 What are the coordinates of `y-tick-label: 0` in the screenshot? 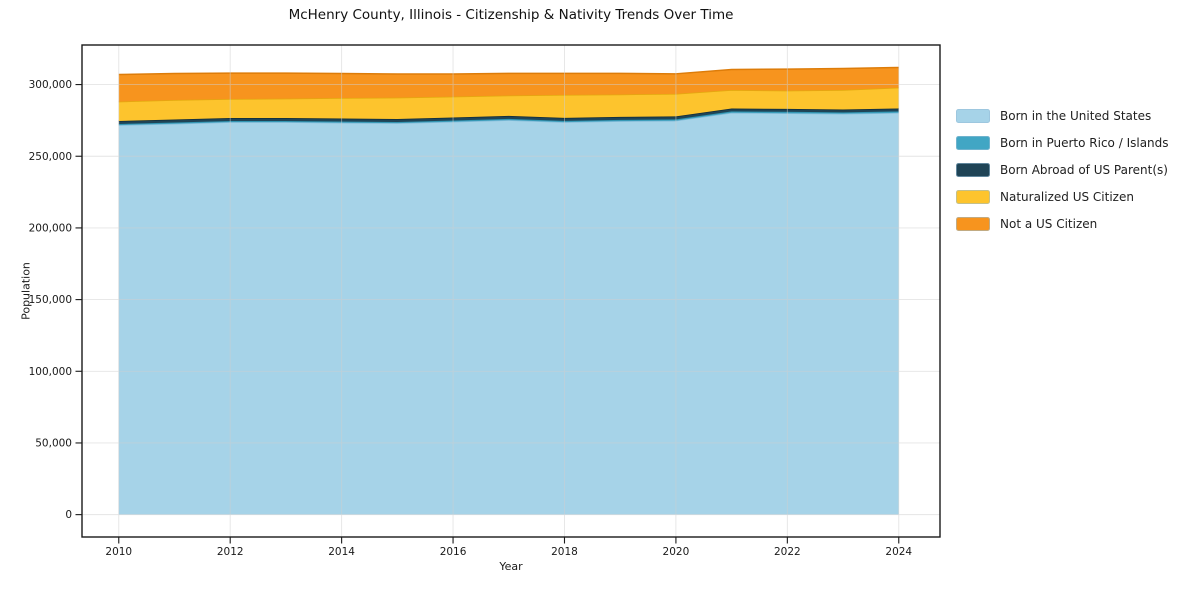 It's located at (68, 515).